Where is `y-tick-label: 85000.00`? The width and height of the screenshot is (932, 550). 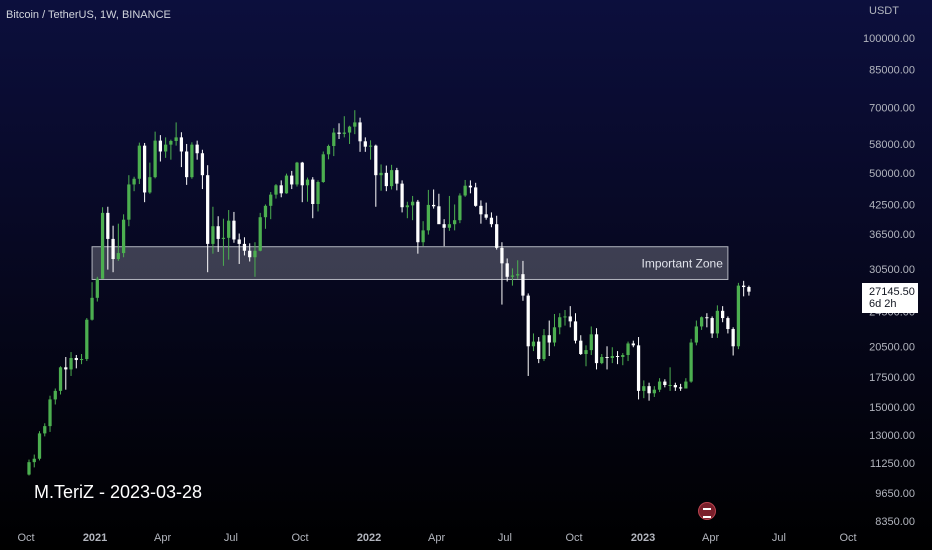
y-tick-label: 85000.00 is located at coordinates (892, 71).